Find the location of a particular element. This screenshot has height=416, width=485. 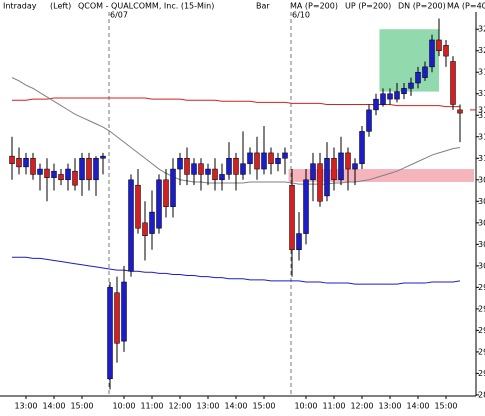

y-tick-label: 30.60 is located at coordinates (481, 201).